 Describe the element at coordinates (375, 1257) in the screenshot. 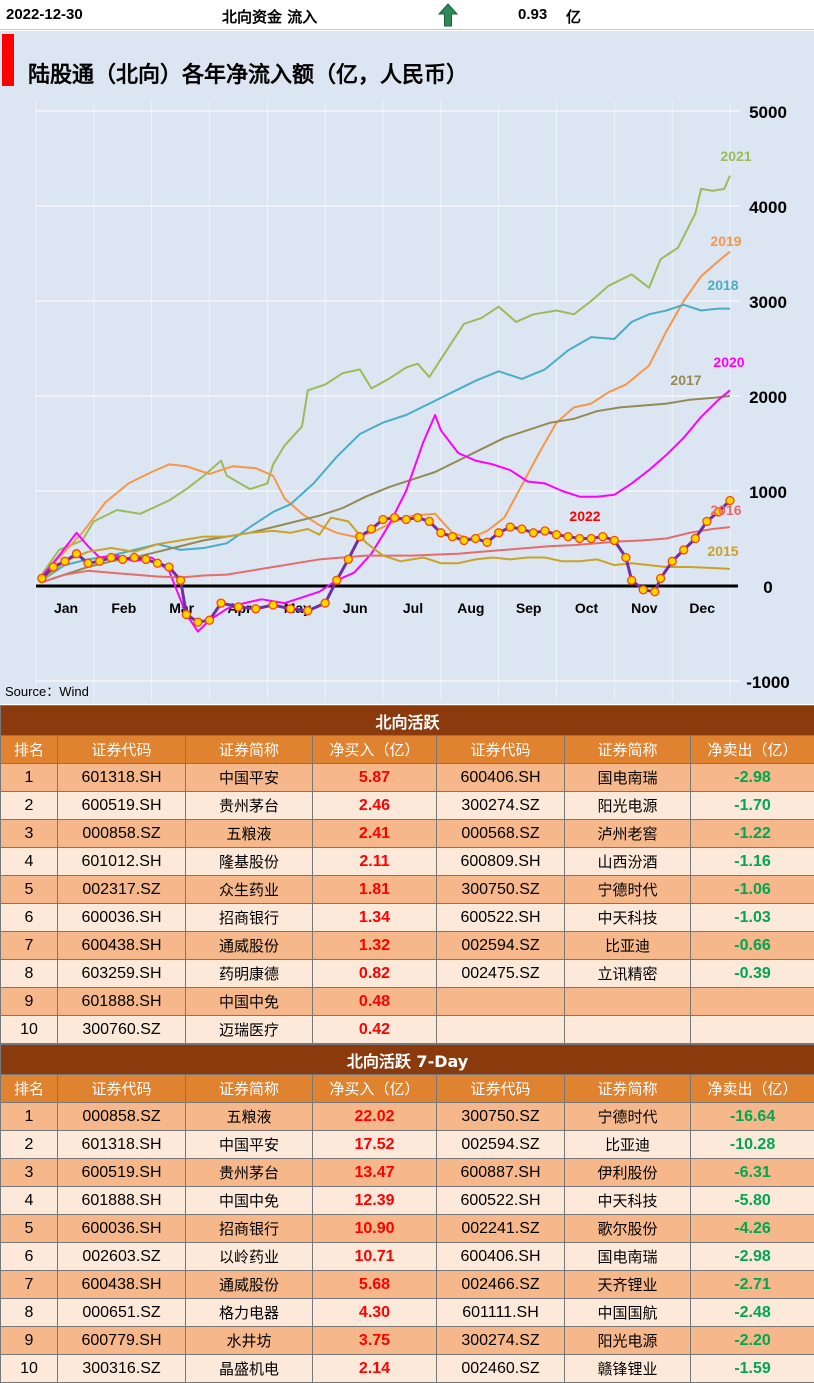

I see `net-buy-cell: 10.71` at that location.